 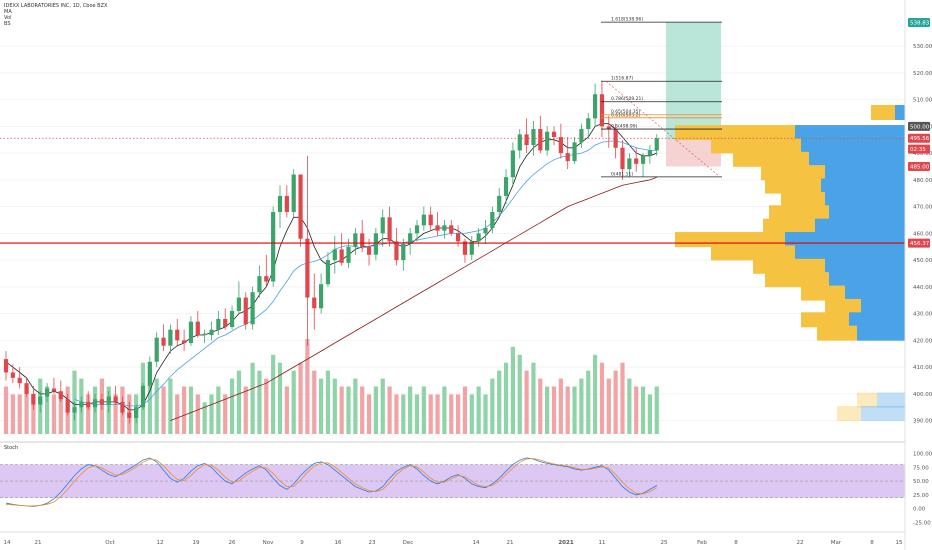 I want to click on fib-level-label: 1.618(538.96), so click(x=627, y=20).